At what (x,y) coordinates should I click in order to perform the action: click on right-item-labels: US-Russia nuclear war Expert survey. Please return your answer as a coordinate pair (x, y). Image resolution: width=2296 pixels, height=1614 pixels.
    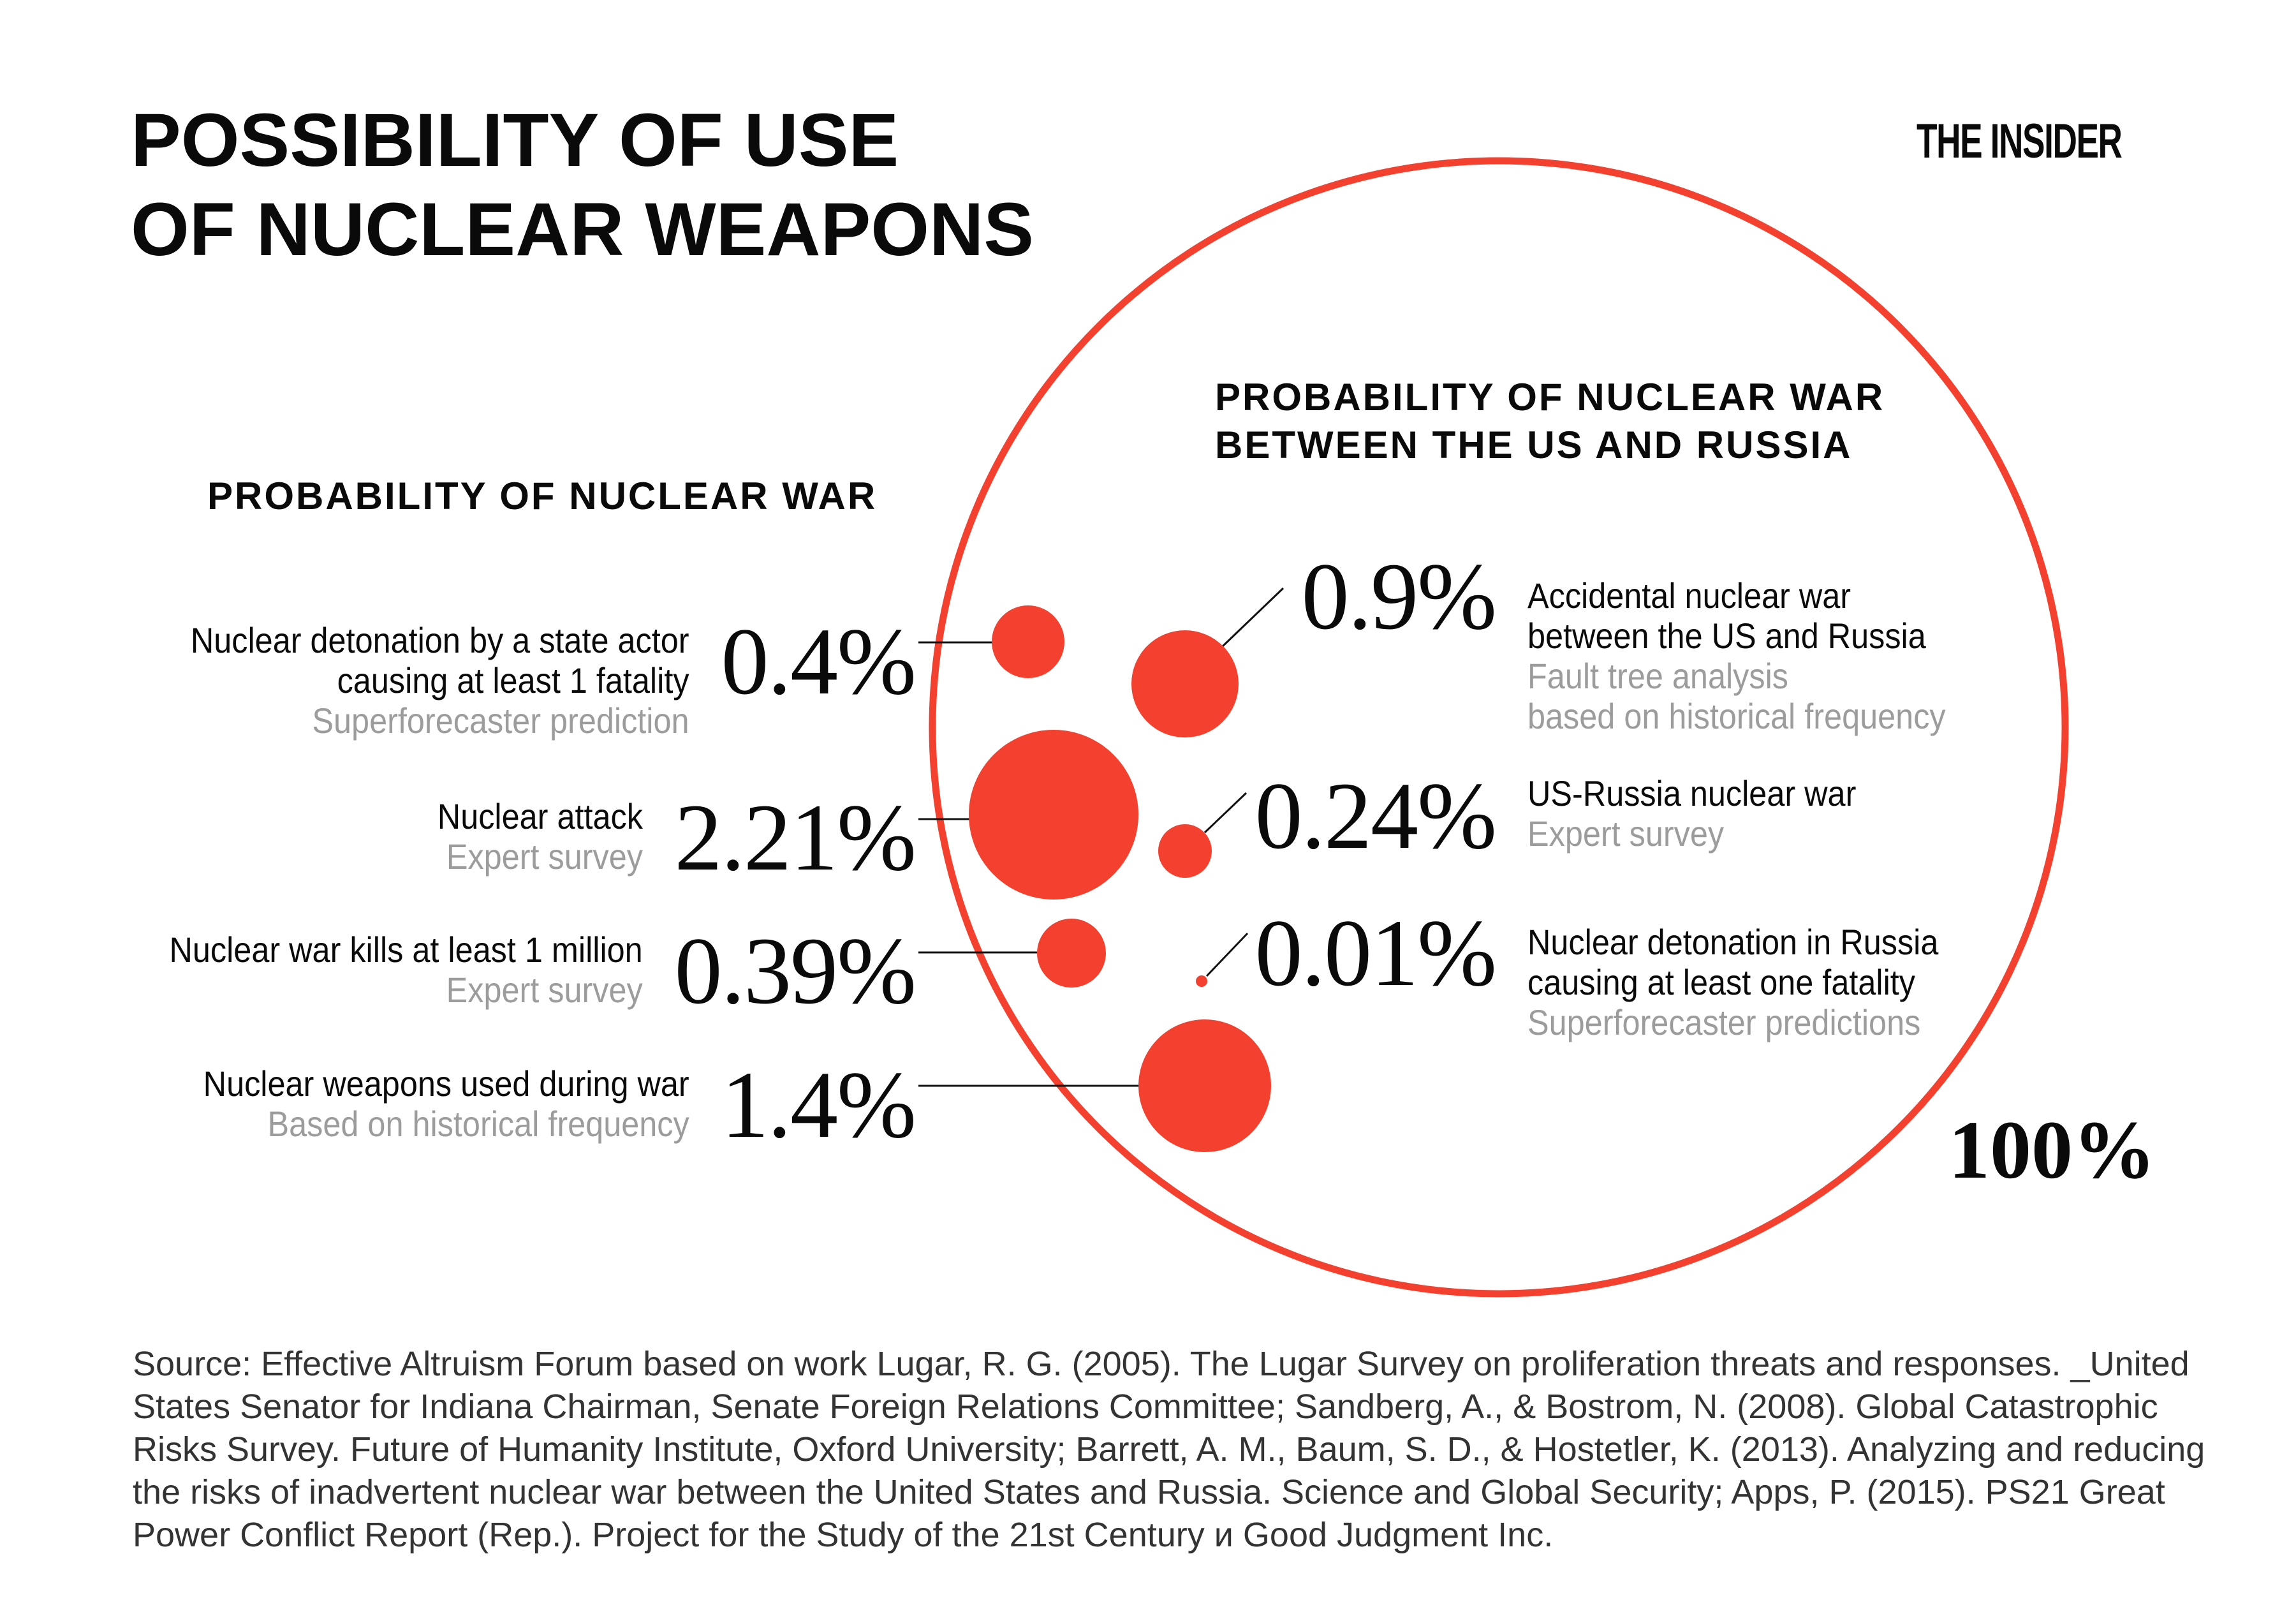
    Looking at the image, I should click on (1691, 811).